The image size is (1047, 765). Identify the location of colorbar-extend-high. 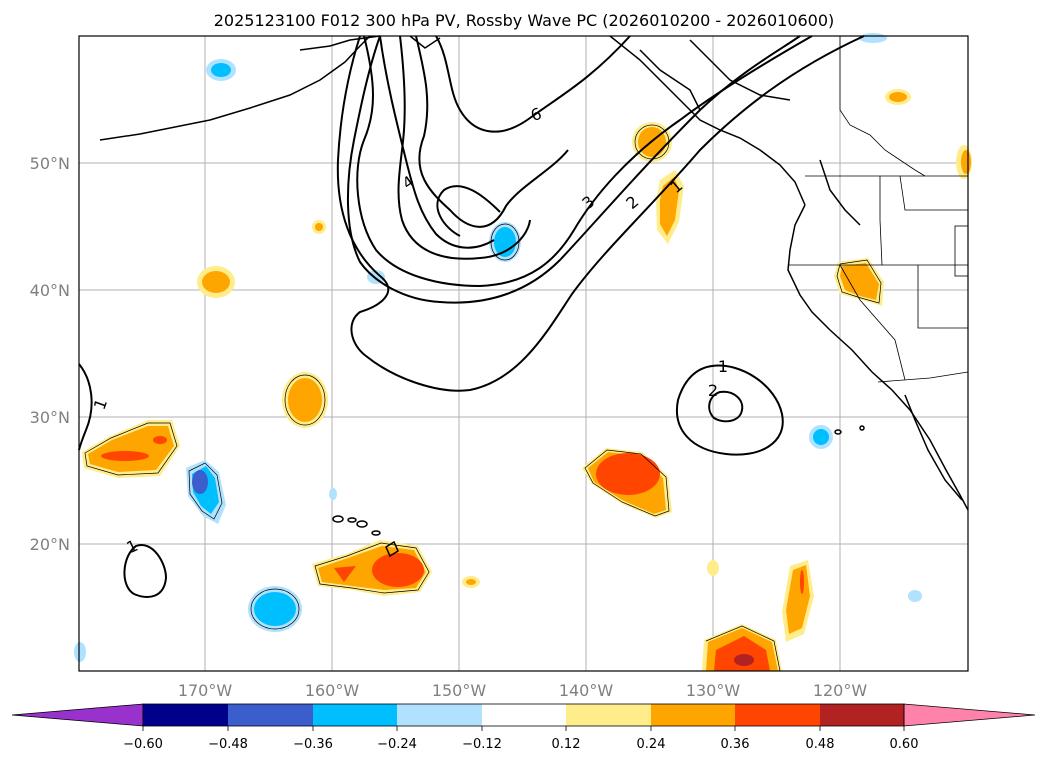
(969, 715).